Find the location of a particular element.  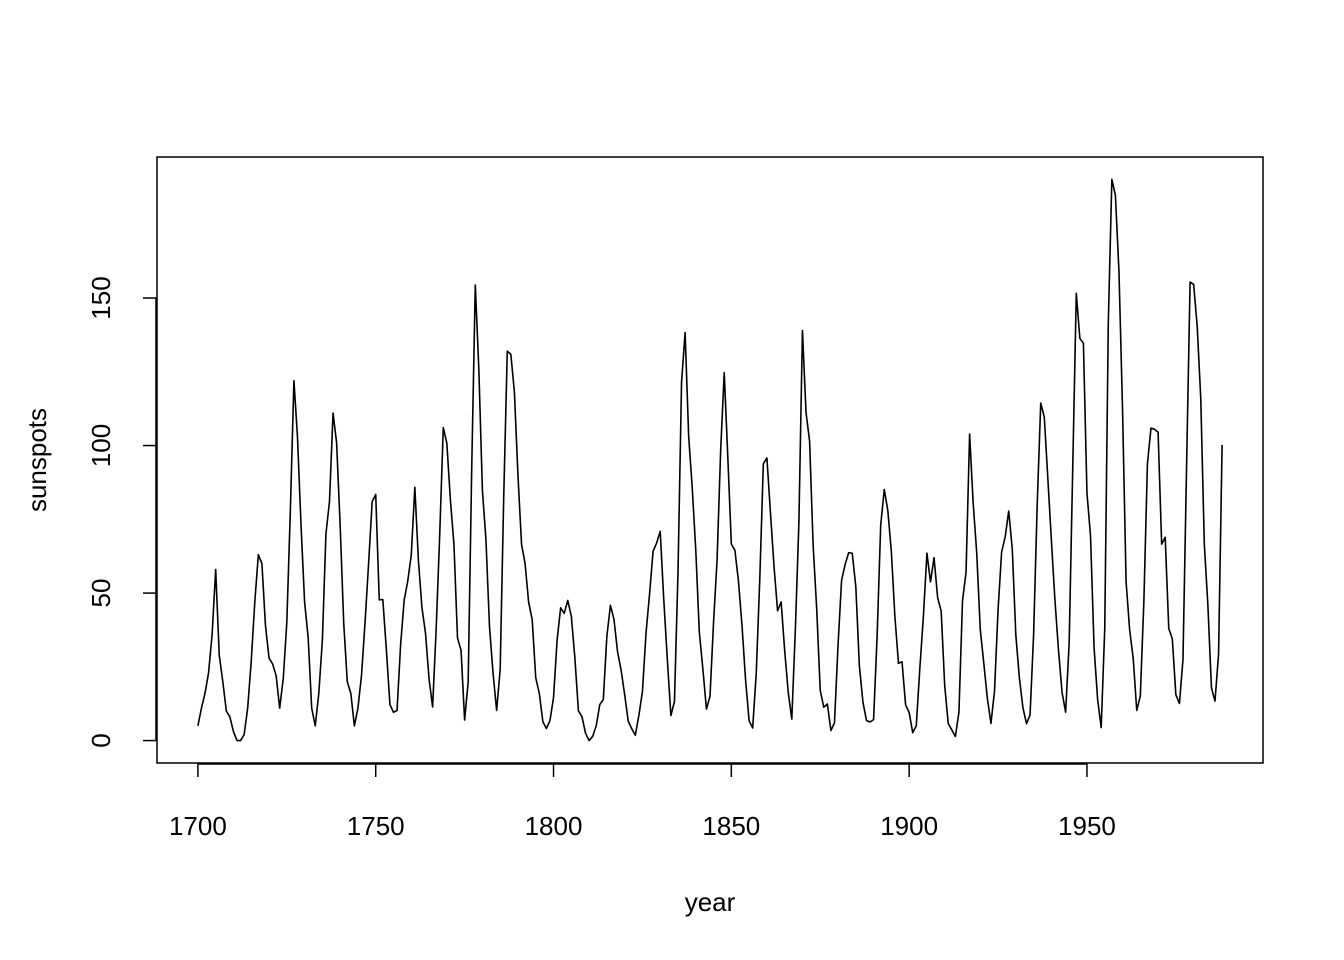

x-axis: 1700 1750 1800 1850 1900 1950 is located at coordinates (642, 802).